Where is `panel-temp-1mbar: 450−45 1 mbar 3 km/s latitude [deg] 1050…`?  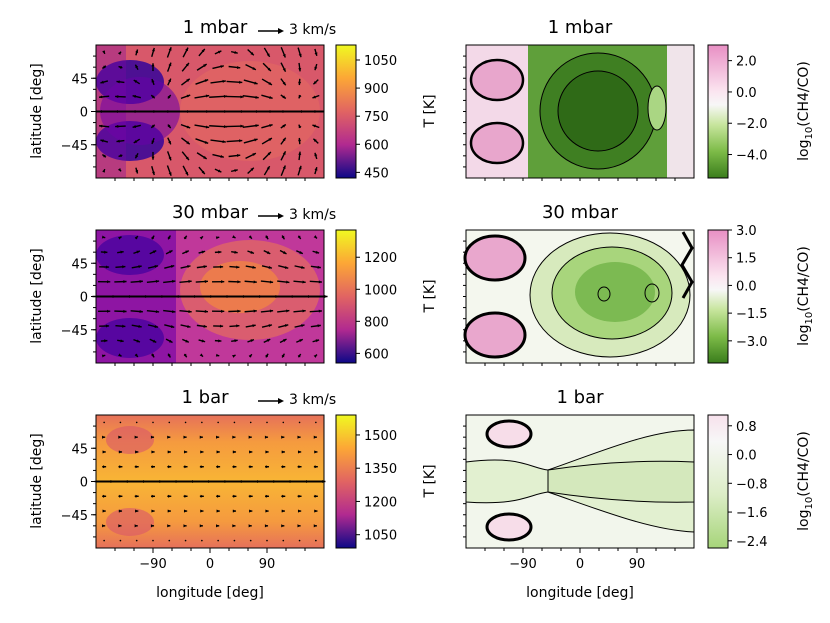 panel-temp-1mbar: 450−45 1 mbar 3 km/s latitude [deg] 1050… is located at coordinates (233, 99).